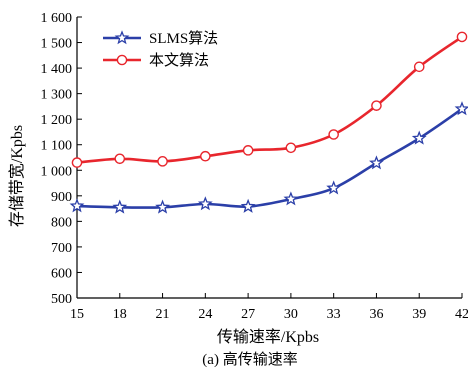 The width and height of the screenshot is (468, 379). What do you see at coordinates (61, 222) in the screenshot?
I see `y-tick-label: 800` at bounding box center [61, 222].